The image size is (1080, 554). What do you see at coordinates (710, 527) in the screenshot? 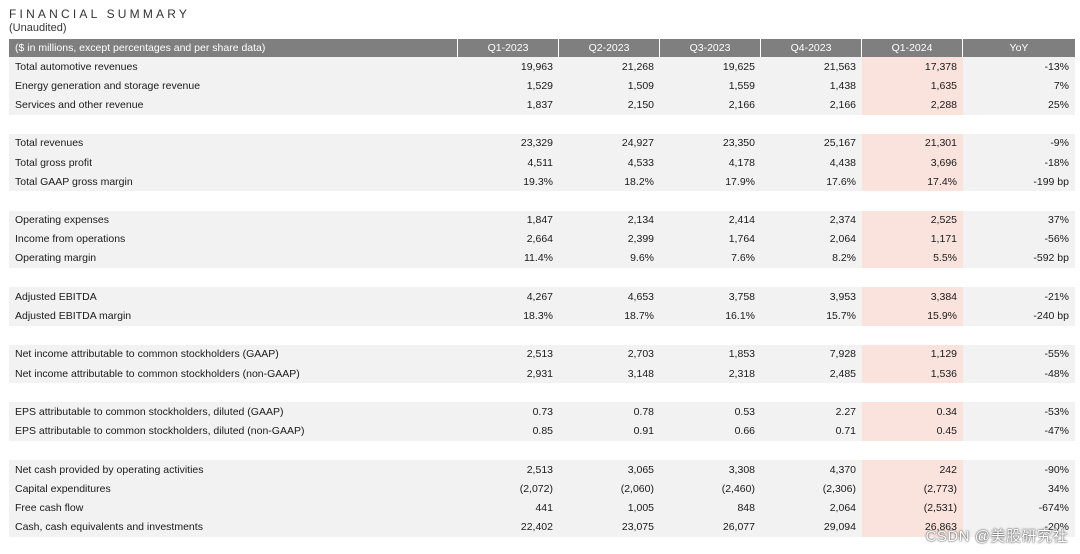
I see `value-cell-q3-2023: 26,077` at bounding box center [710, 527].